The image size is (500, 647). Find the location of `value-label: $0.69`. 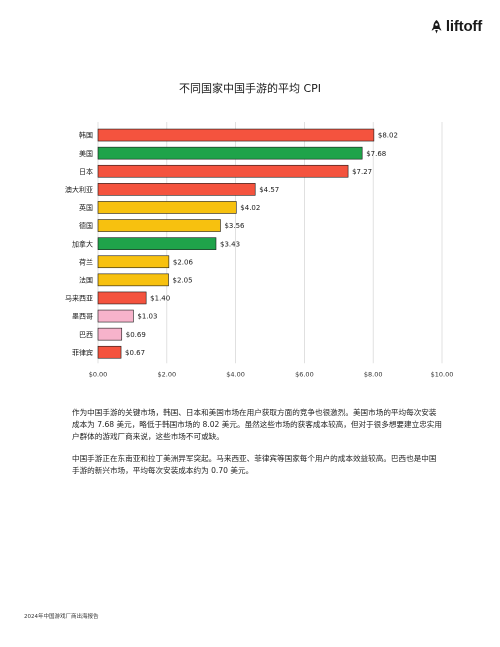

value-label: $0.69 is located at coordinates (136, 335).